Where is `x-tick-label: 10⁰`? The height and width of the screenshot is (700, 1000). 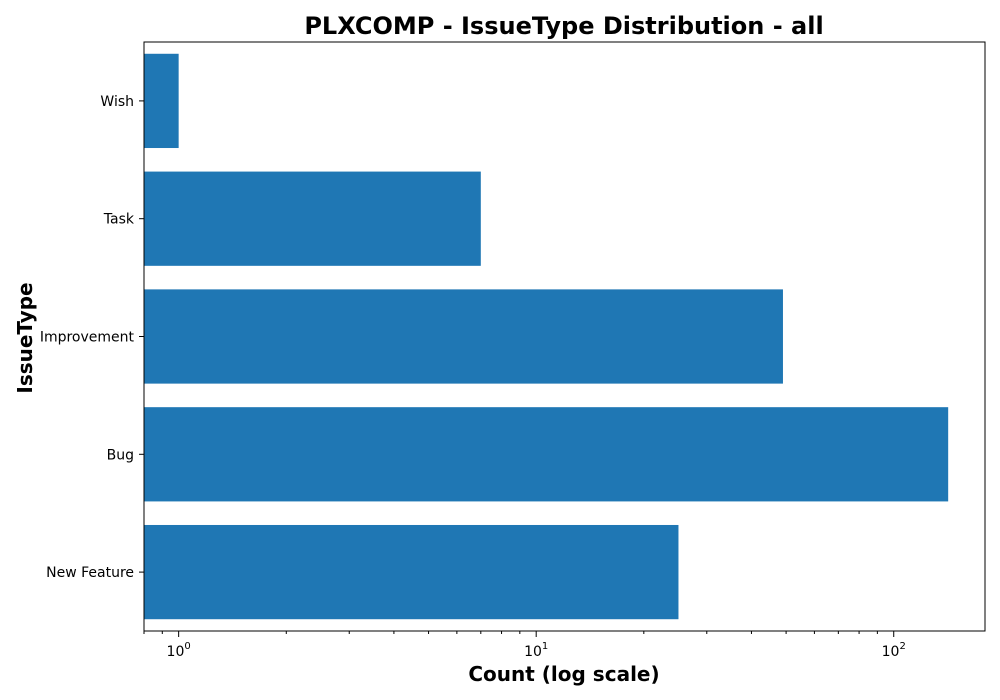
x-tick-label: 10⁰ is located at coordinates (179, 650).